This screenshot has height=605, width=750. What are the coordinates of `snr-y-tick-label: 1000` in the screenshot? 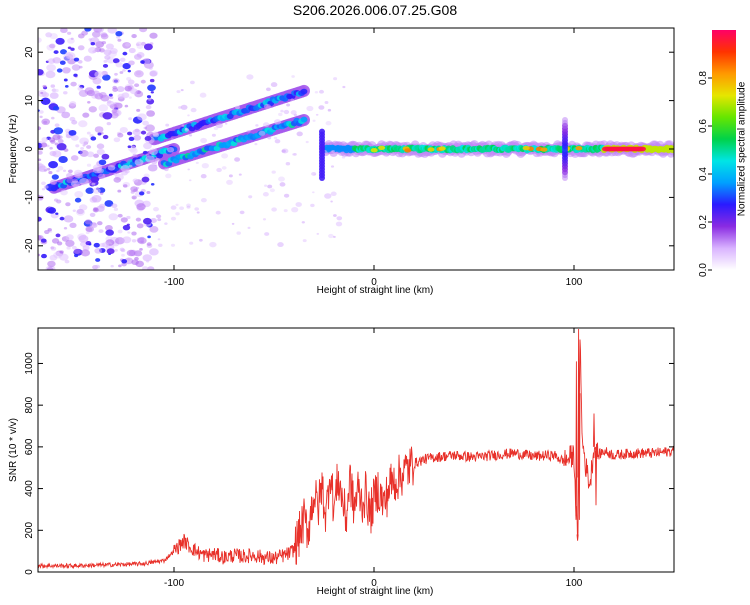 It's located at (29, 363).